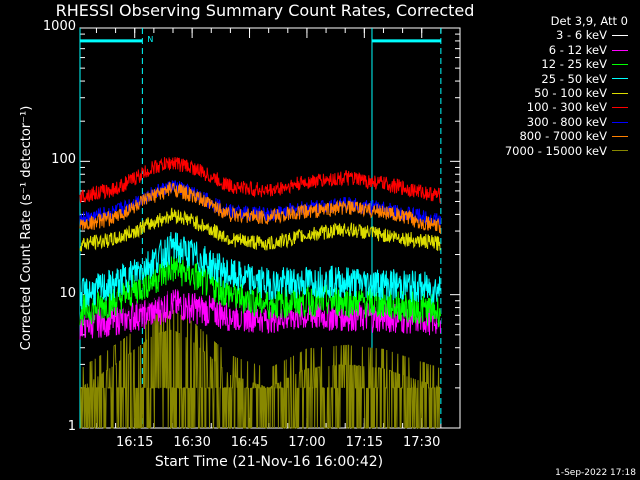 This screenshot has width=640, height=480. Describe the element at coordinates (570, 93) in the screenshot. I see `legend-label: 50 - 100 keV` at that location.